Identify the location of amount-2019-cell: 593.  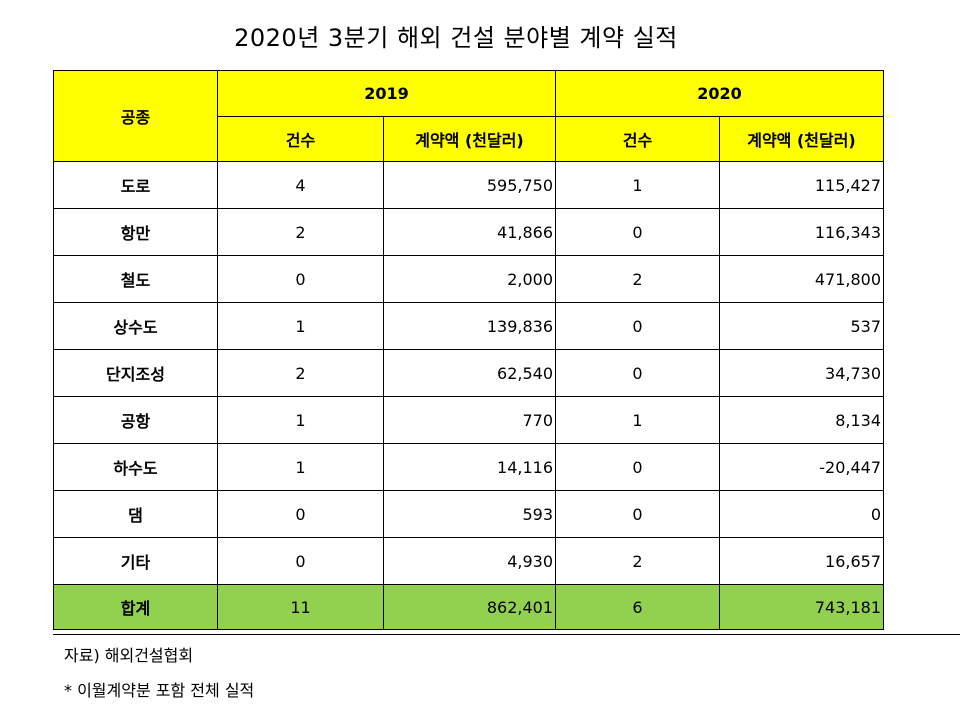
(469, 514).